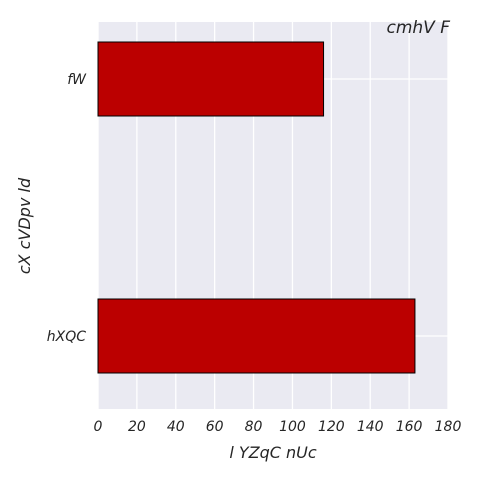 Image resolution: width=480 pixels, height=480 pixels. What do you see at coordinates (211, 79) in the screenshot?
I see `bar-fW` at bounding box center [211, 79].